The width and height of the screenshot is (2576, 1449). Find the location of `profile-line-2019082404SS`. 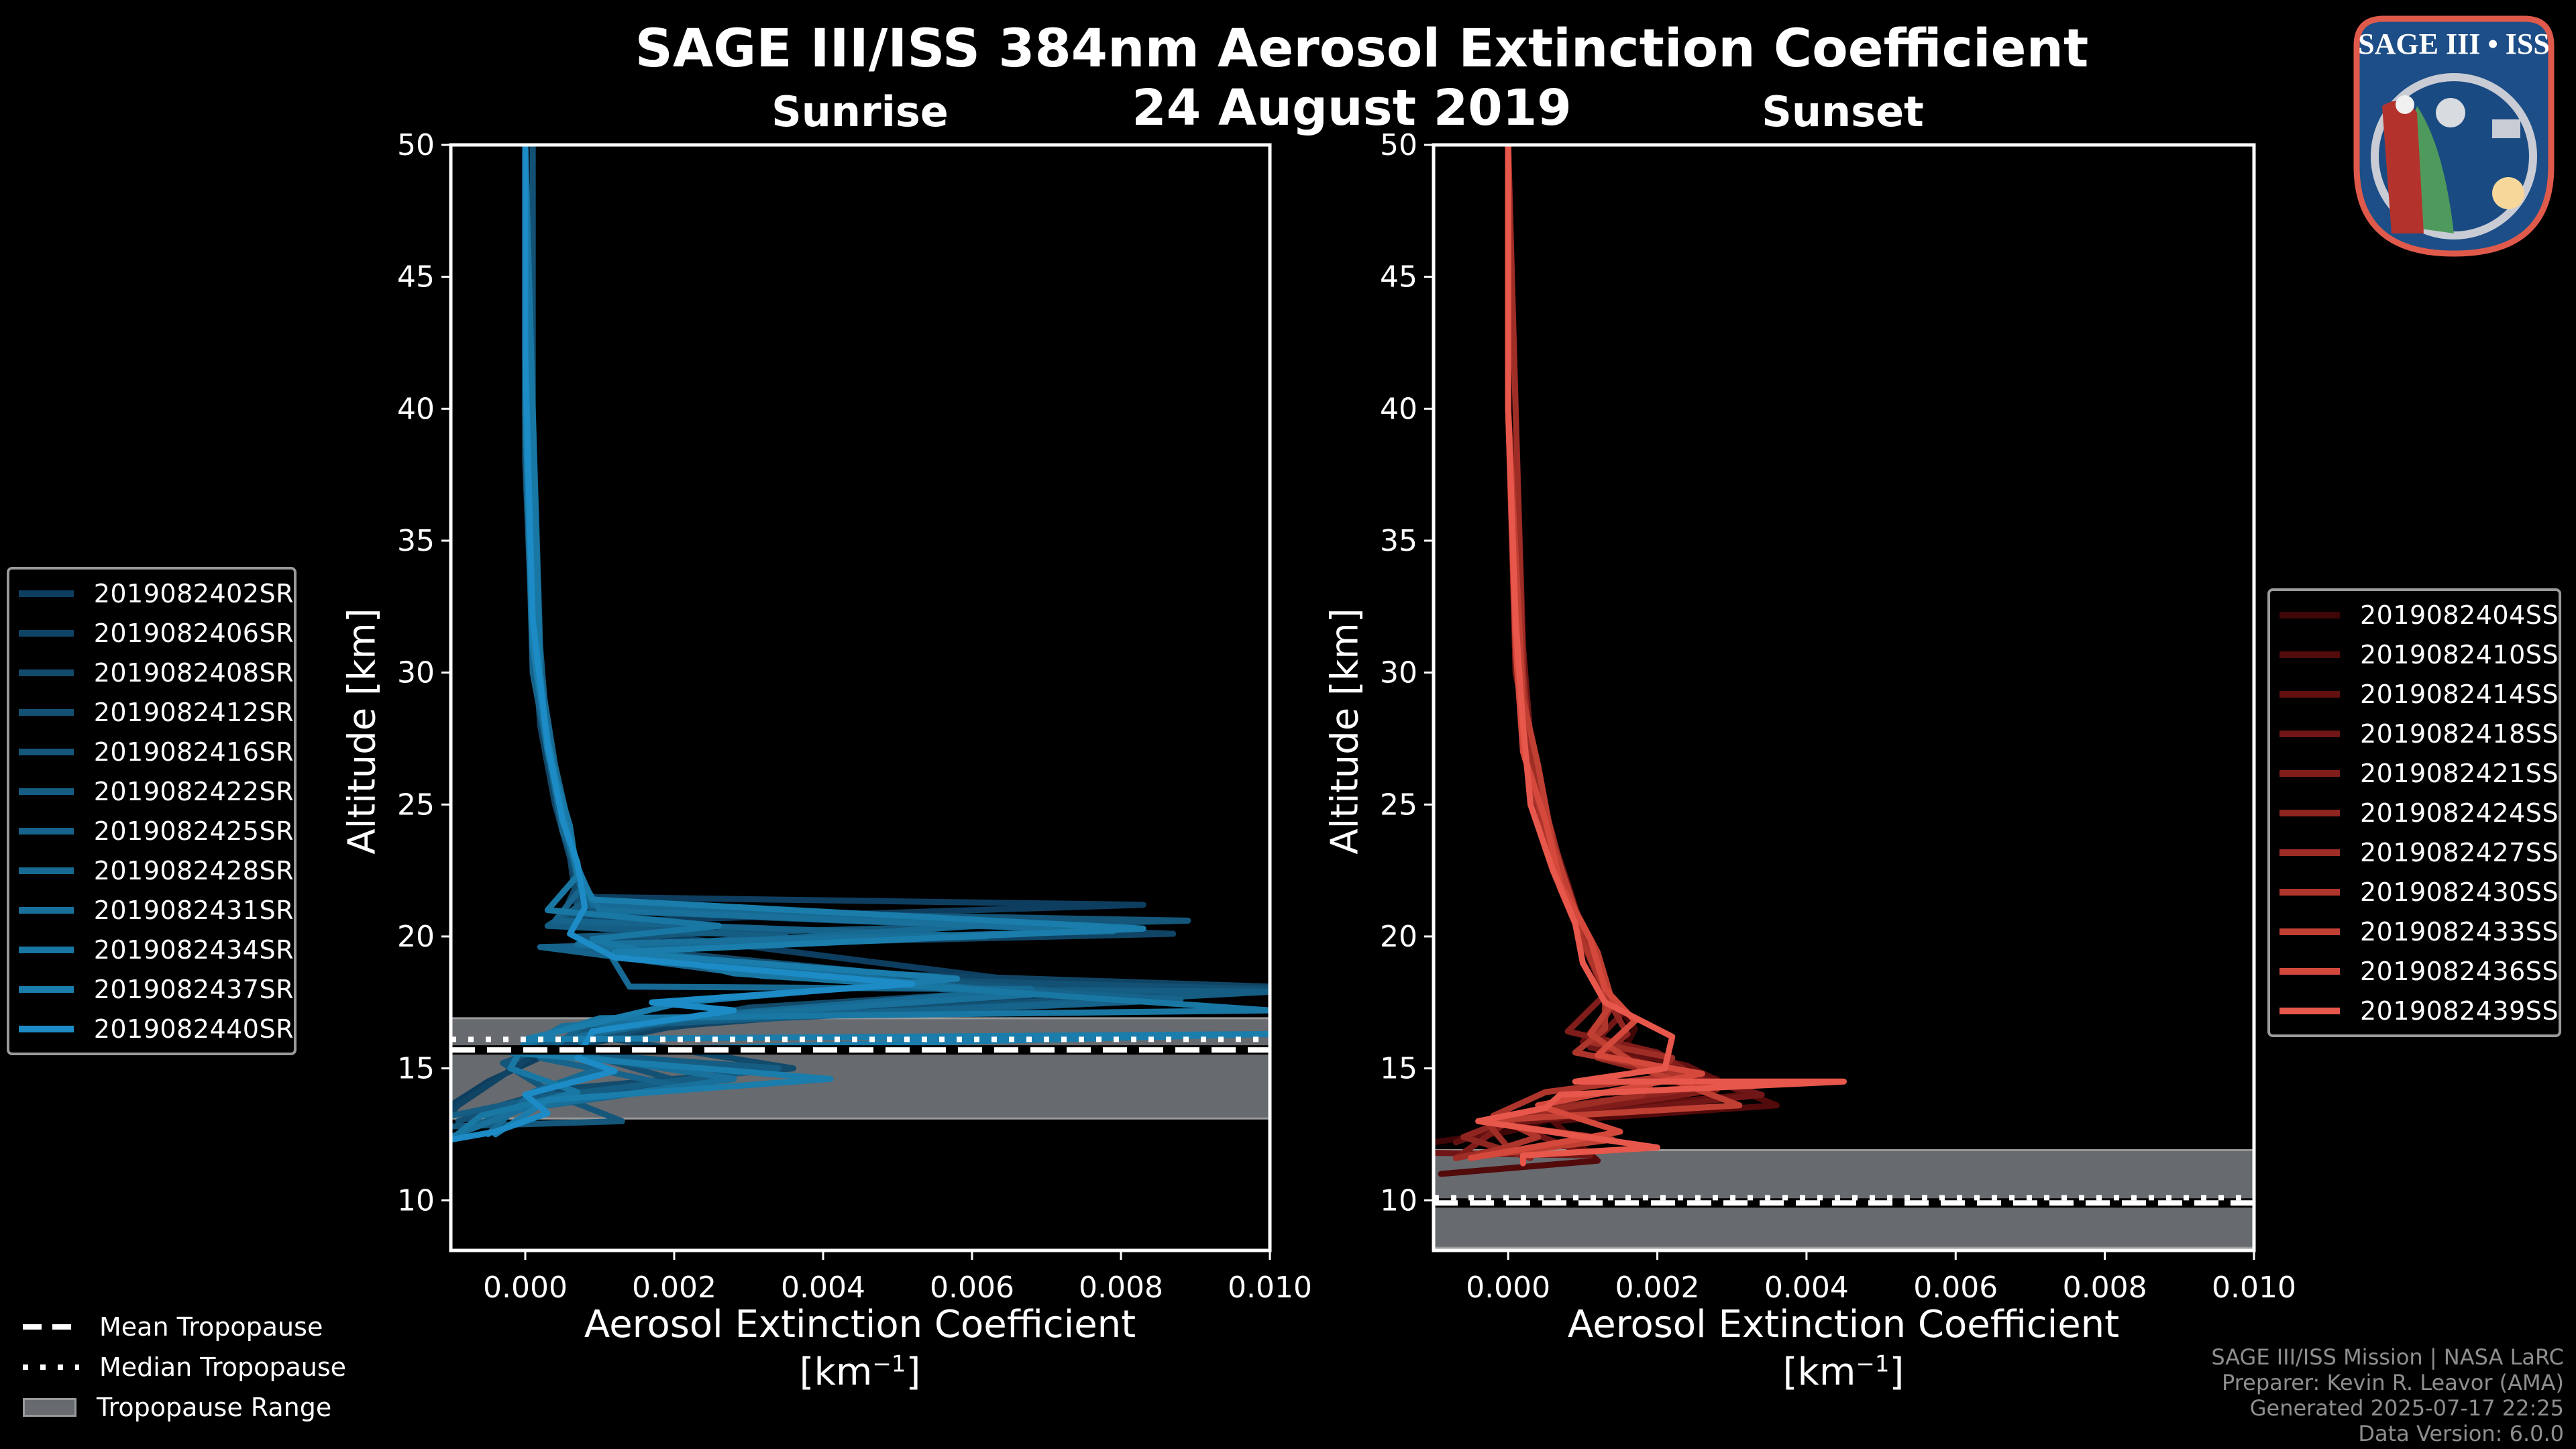

profile-line-2019082404SS is located at coordinates (1577, 645).